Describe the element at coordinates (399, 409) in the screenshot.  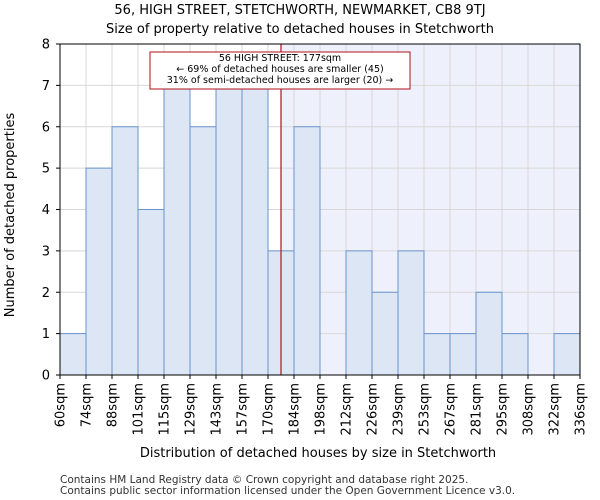
I see `x-tick-label: 239sqm` at that location.